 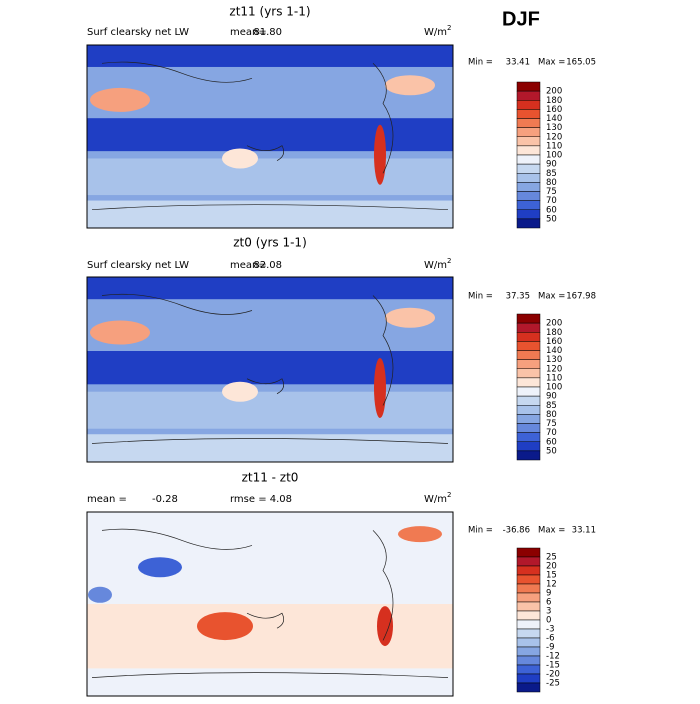 What do you see at coordinates (551, 531) in the screenshot?
I see `max-label: Max =` at bounding box center [551, 531].